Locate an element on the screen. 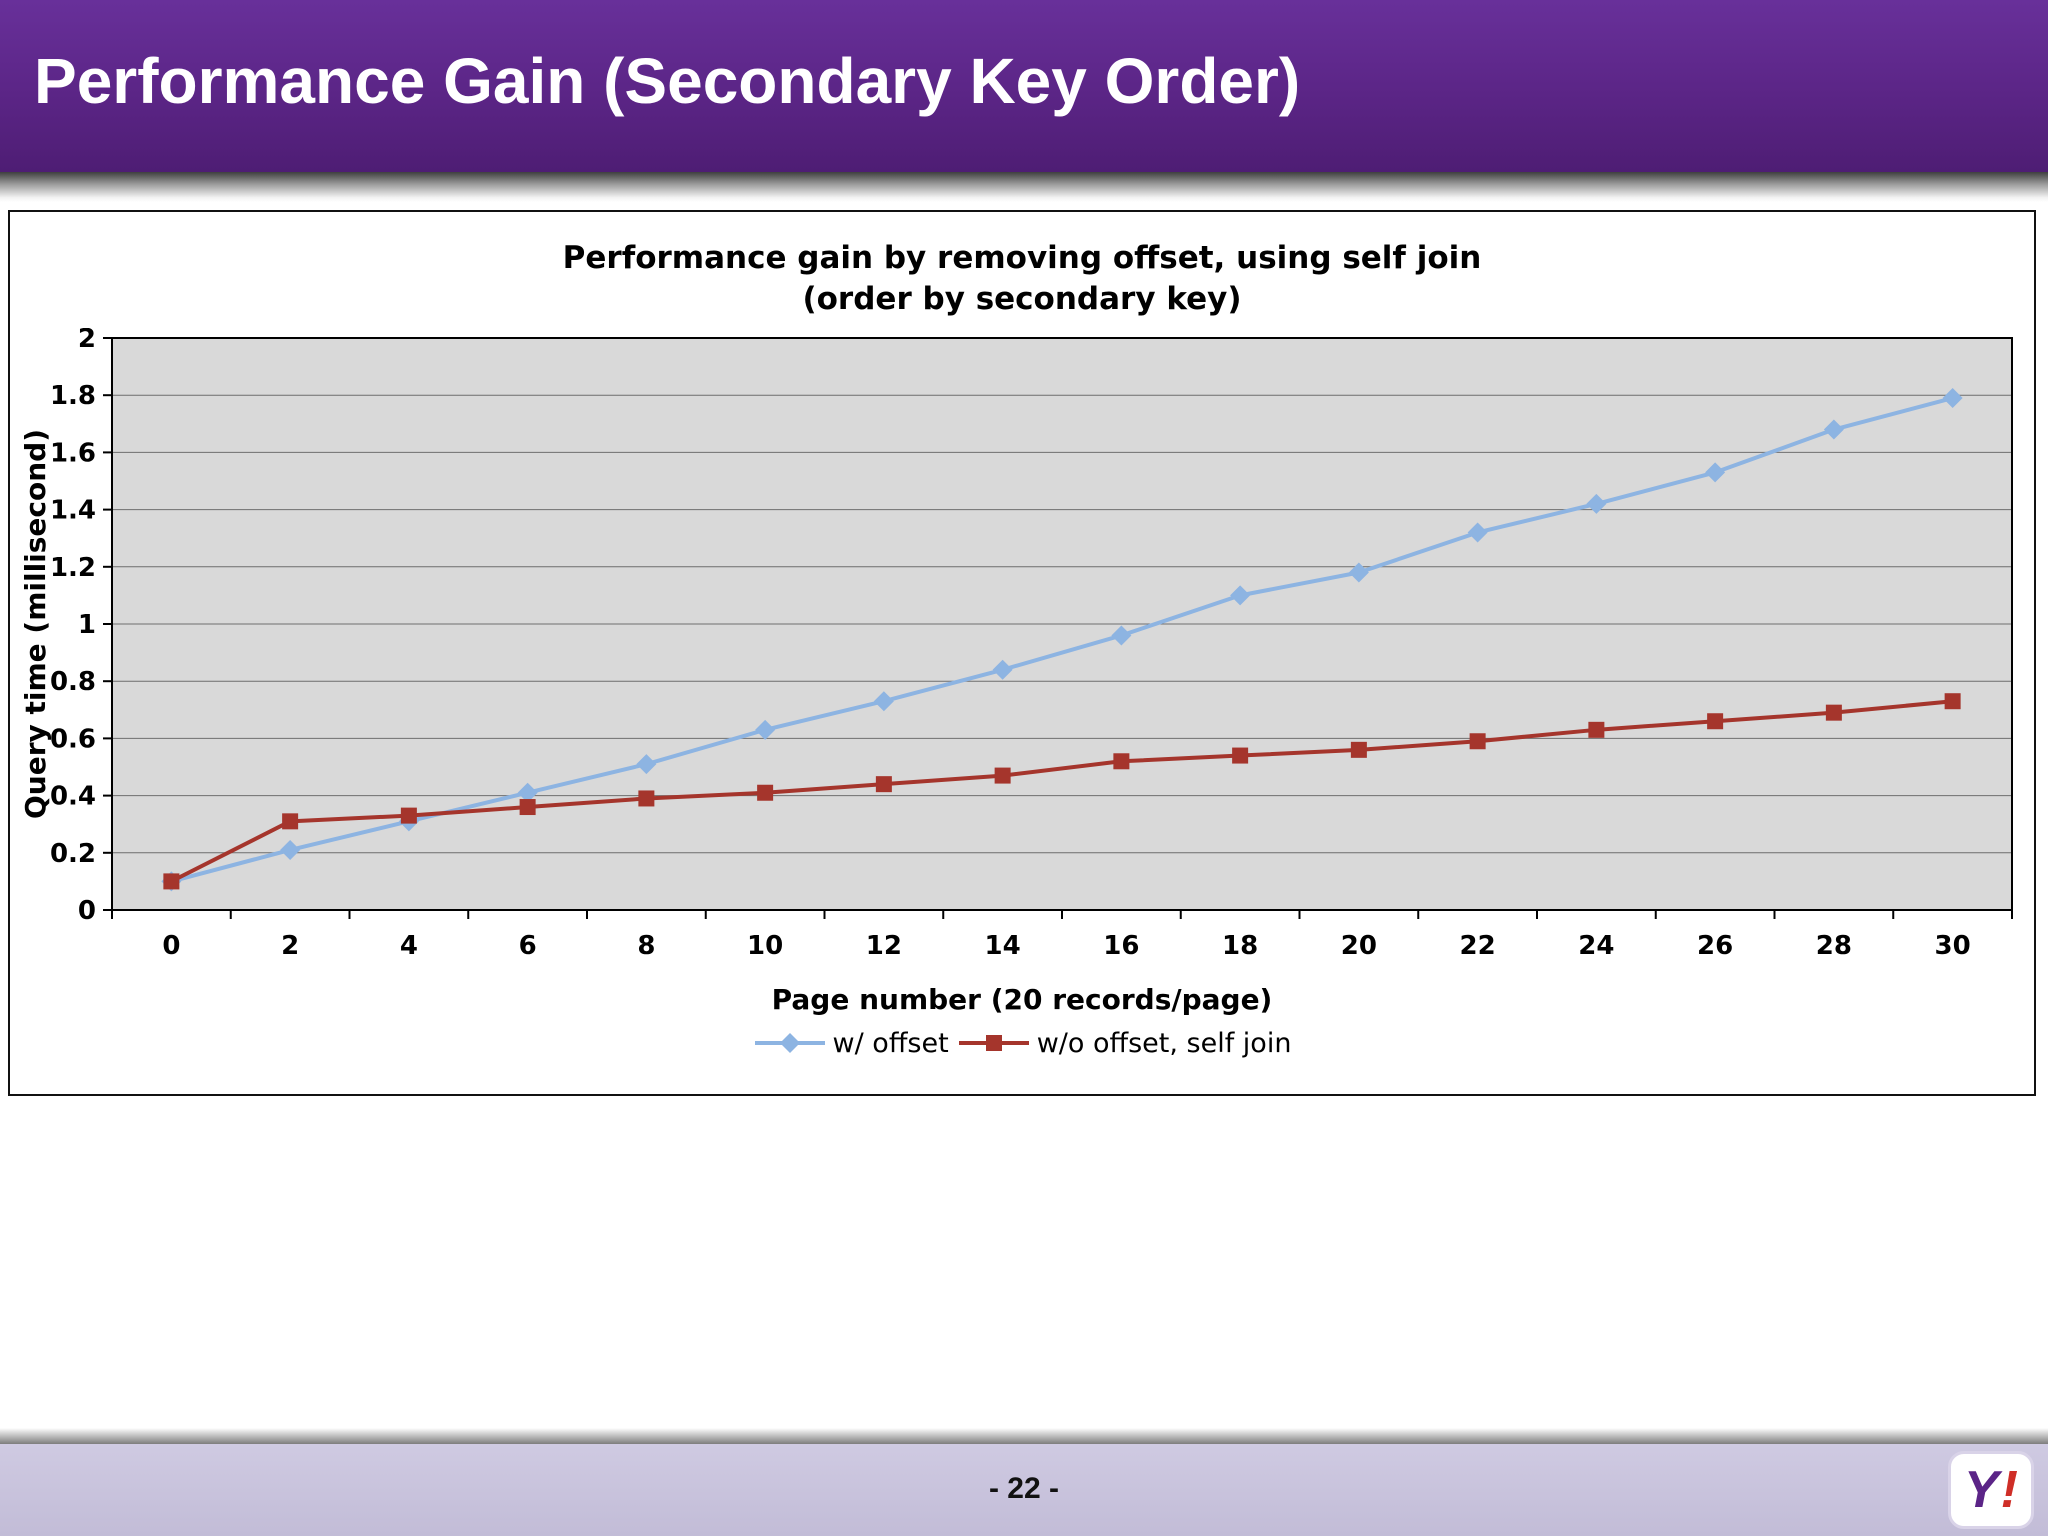 Image resolution: width=2048 pixels, height=1536 pixels. x-tick-label: 6 is located at coordinates (528, 946).